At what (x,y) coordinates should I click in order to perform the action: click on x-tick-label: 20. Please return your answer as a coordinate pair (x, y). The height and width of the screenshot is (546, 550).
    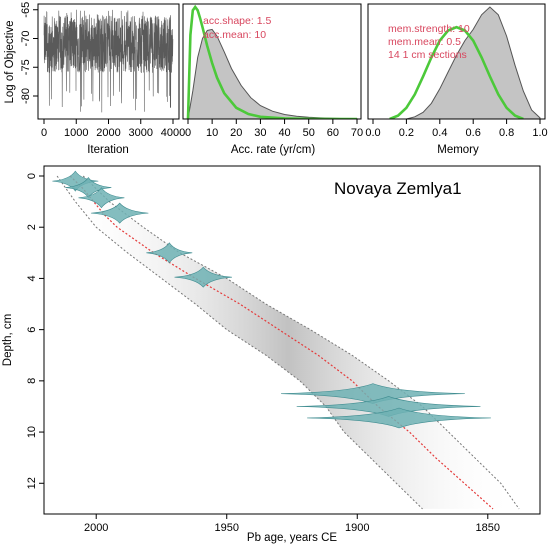
    Looking at the image, I should click on (236, 133).